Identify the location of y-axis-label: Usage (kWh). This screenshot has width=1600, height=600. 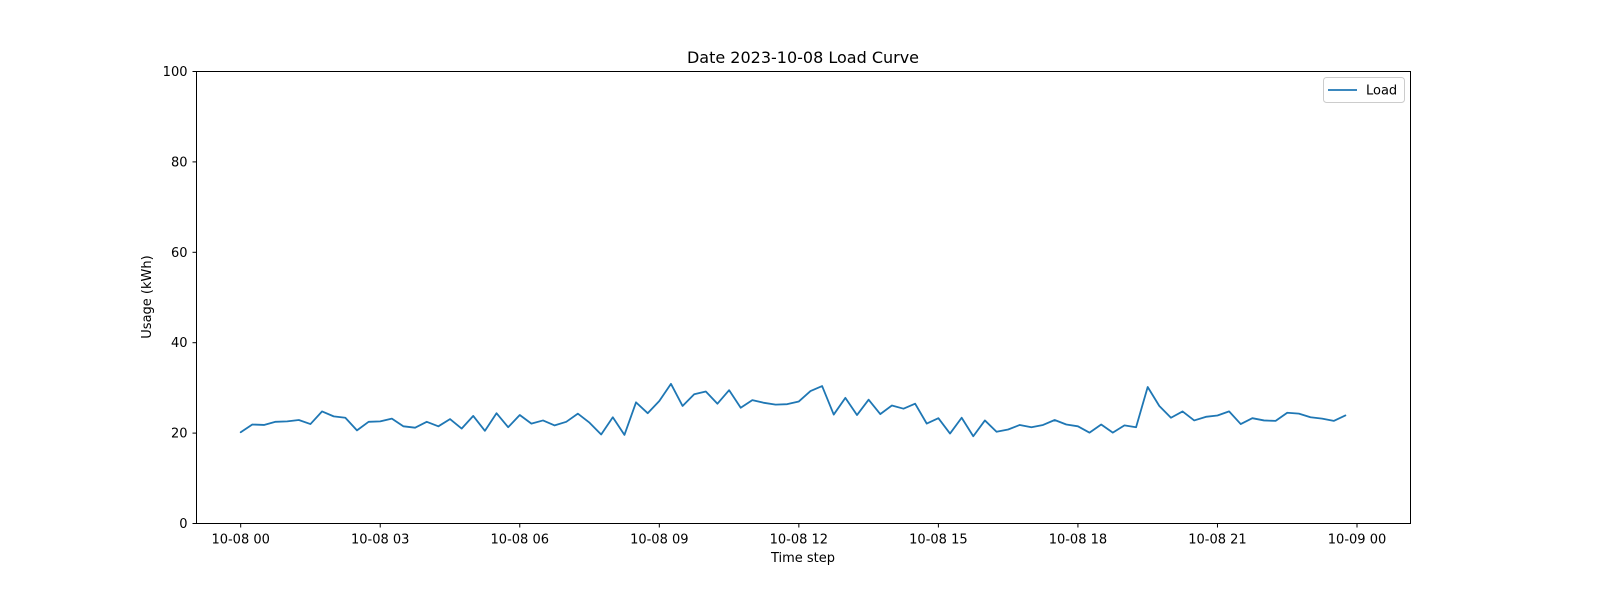
(147, 296).